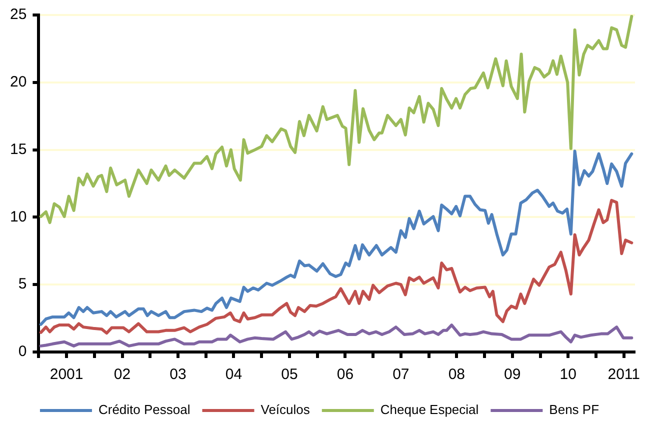 The image size is (649, 427). Describe the element at coordinates (574, 410) in the screenshot. I see `legend-label: Bens PF` at that location.